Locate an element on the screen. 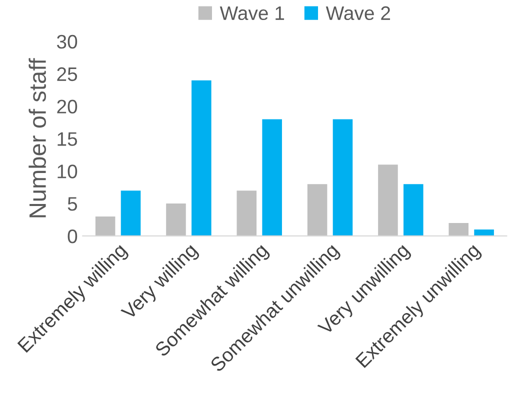  y-axis-title: Number of staff is located at coordinates (37, 138).